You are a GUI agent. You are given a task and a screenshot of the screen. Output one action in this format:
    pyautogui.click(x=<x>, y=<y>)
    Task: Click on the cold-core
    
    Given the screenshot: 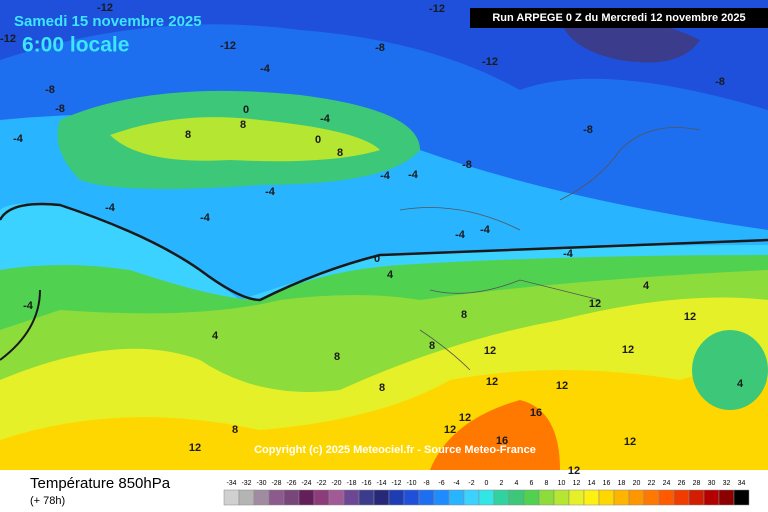 What is the action you would take?
    pyautogui.click(x=630, y=40)
    